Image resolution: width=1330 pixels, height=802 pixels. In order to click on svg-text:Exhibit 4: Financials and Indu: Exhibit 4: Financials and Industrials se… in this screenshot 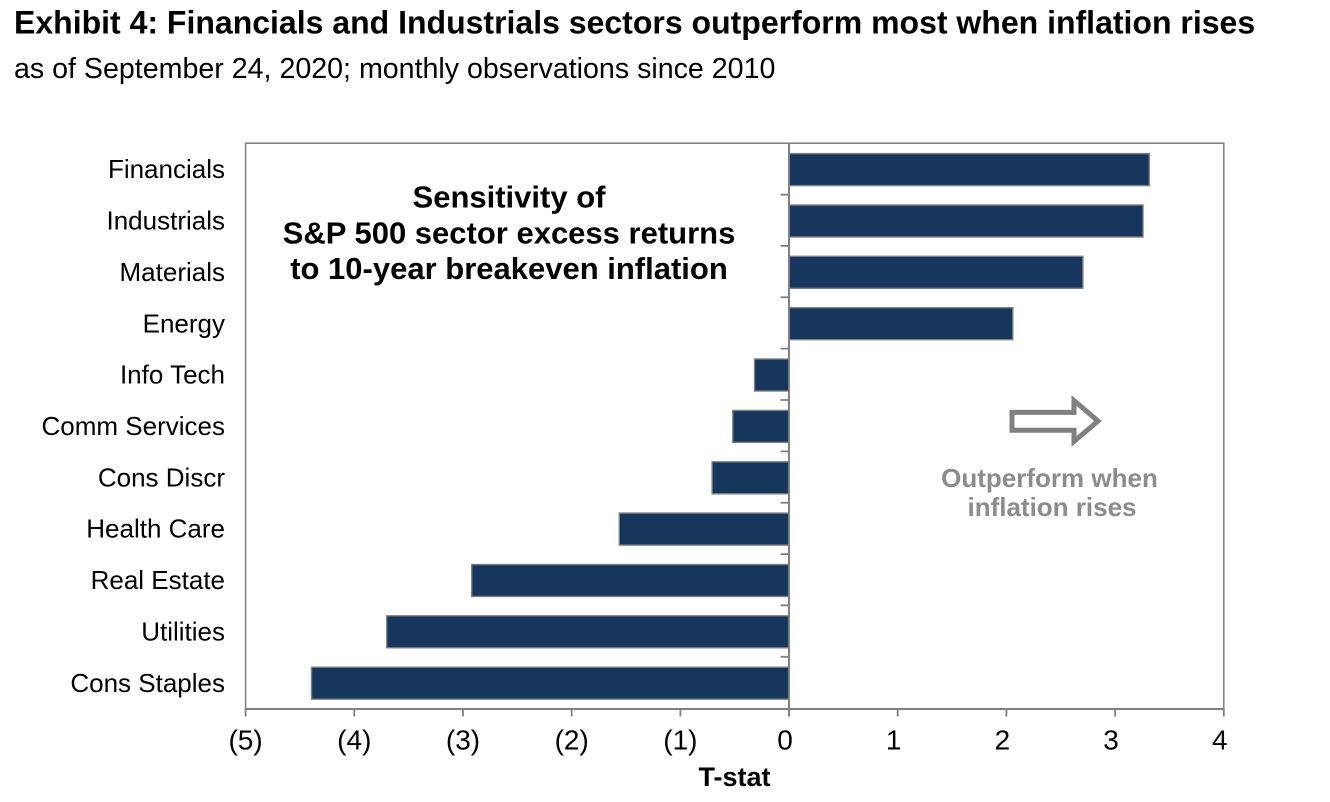, I will do `click(634, 23)`.